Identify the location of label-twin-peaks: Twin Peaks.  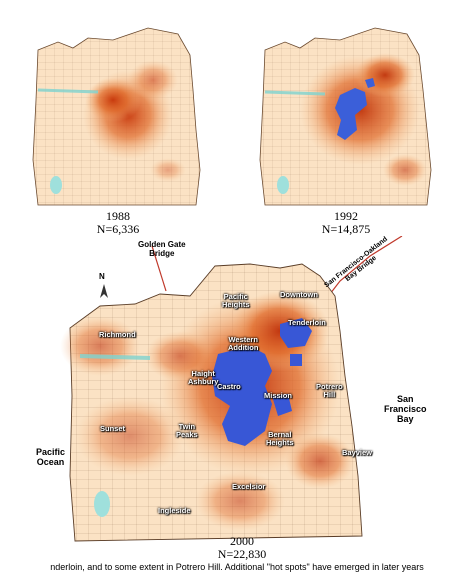
(187, 430).